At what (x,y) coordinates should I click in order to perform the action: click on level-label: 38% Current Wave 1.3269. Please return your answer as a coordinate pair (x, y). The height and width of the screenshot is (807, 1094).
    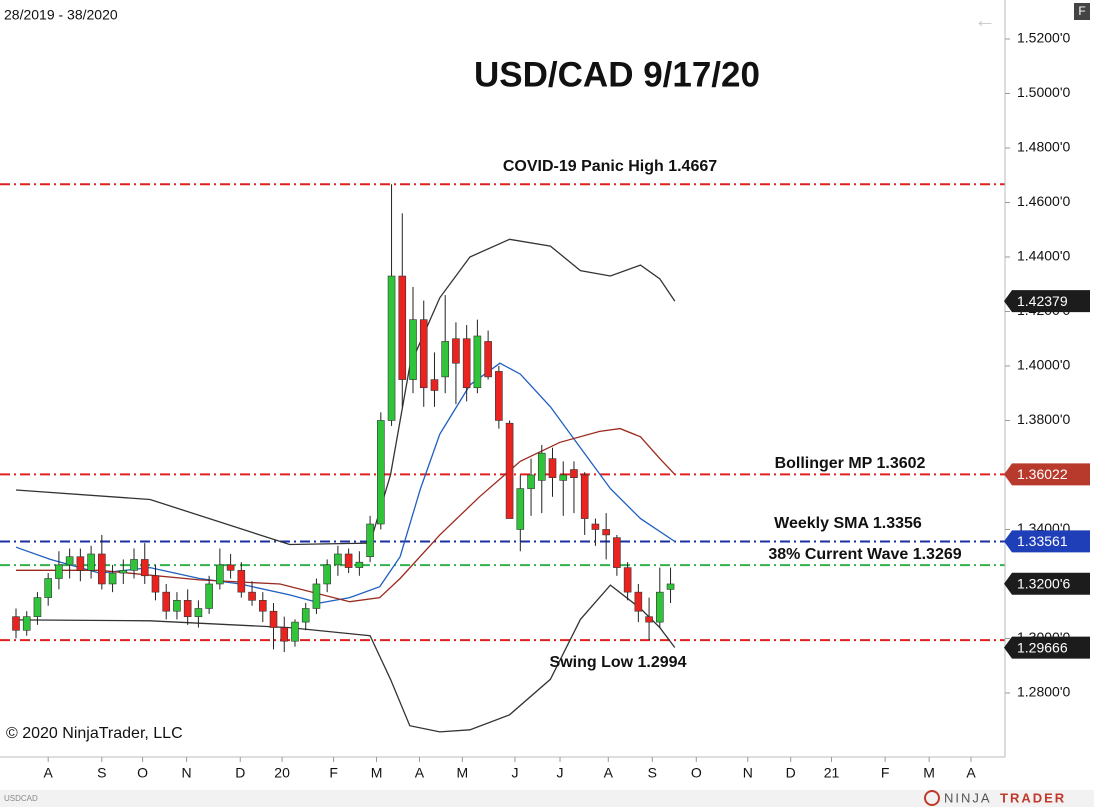
    Looking at the image, I should click on (864, 554).